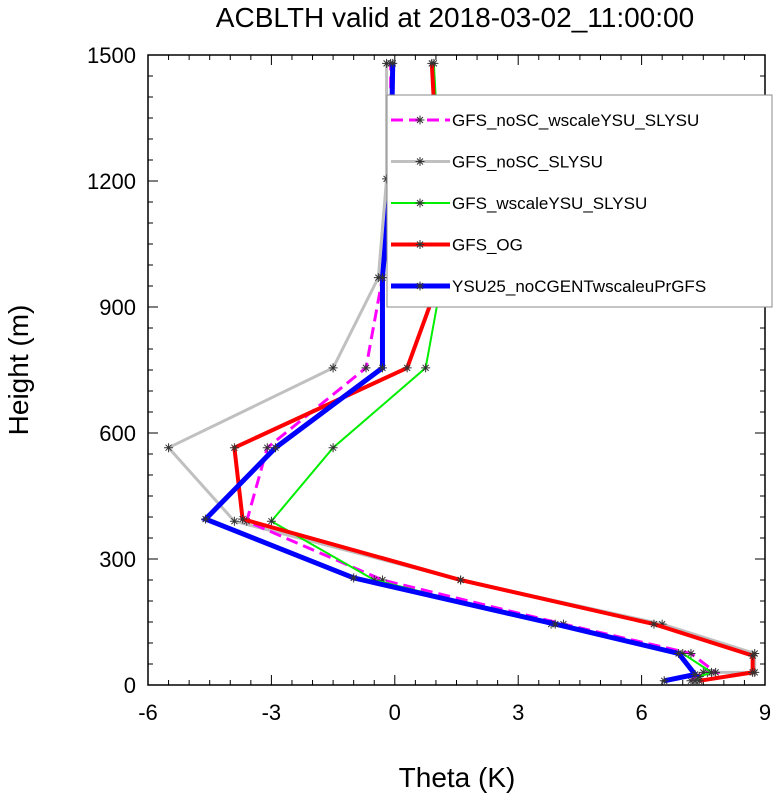 This screenshot has width=781, height=797. Describe the element at coordinates (518, 712) in the screenshot. I see `x-tick-label: 3` at that location.